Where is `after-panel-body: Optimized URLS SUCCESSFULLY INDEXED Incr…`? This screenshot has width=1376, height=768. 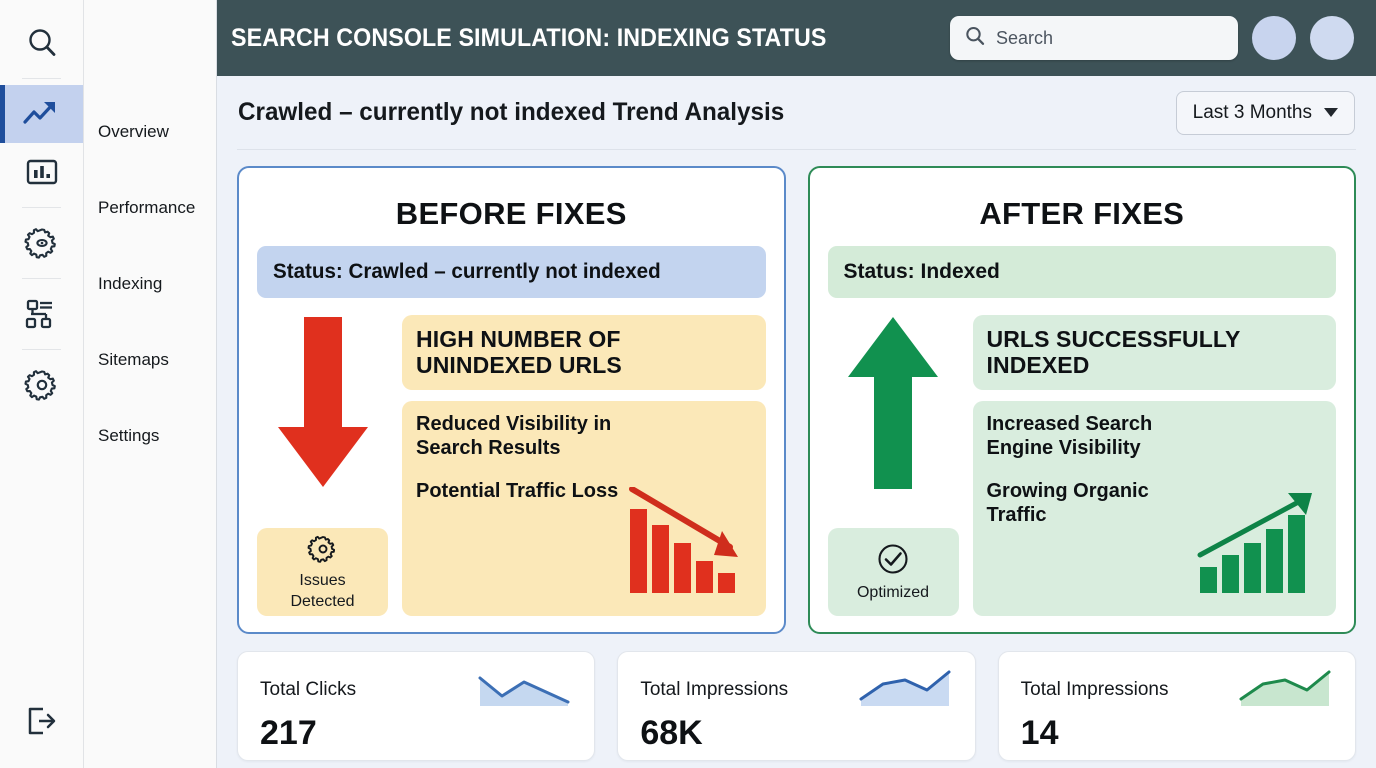
after-panel-body: Optimized URLS SUCCESSFULLY INDEXED Incr… is located at coordinates (1081, 465).